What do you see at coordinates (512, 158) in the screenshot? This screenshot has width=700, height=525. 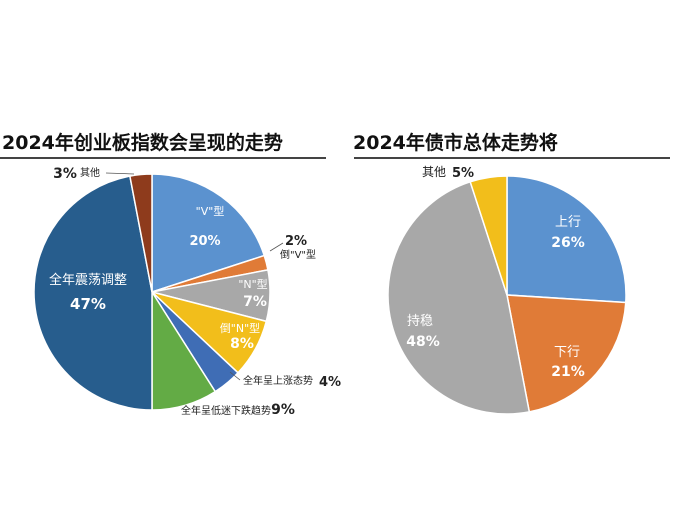 I see `right-title-rule` at bounding box center [512, 158].